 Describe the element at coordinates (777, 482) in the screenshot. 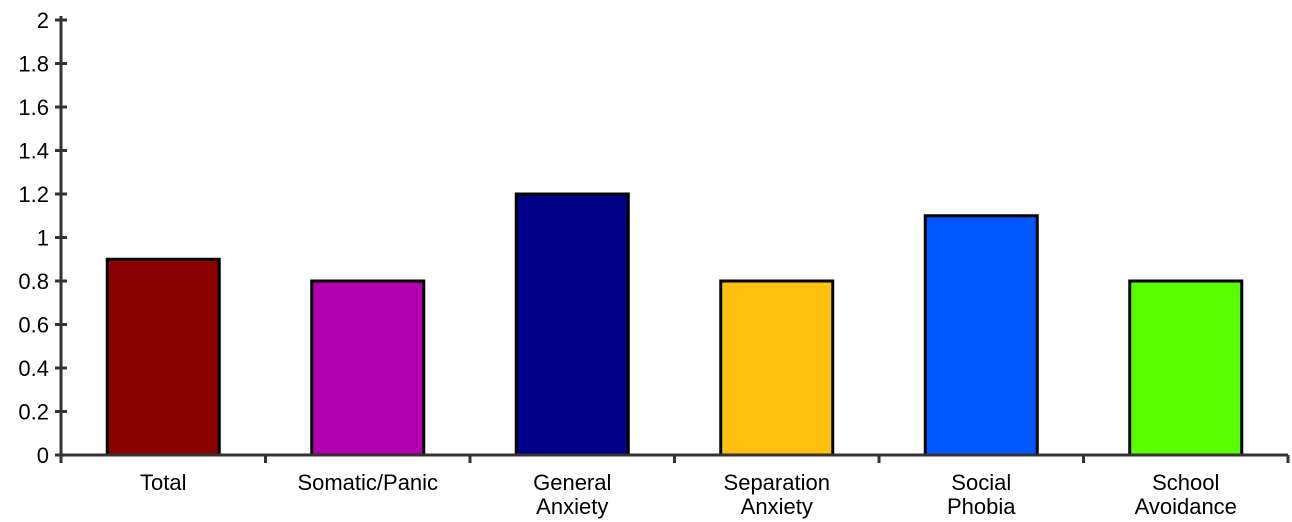

I see `x-tick-label-line: Separation` at that location.